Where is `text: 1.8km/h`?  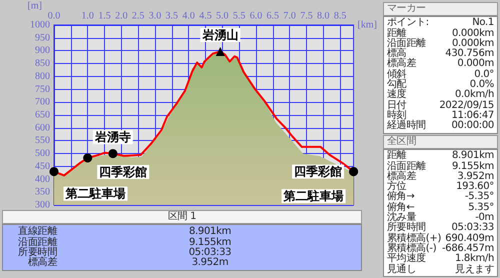
text: 1.8km/h is located at coordinates (474, 258).